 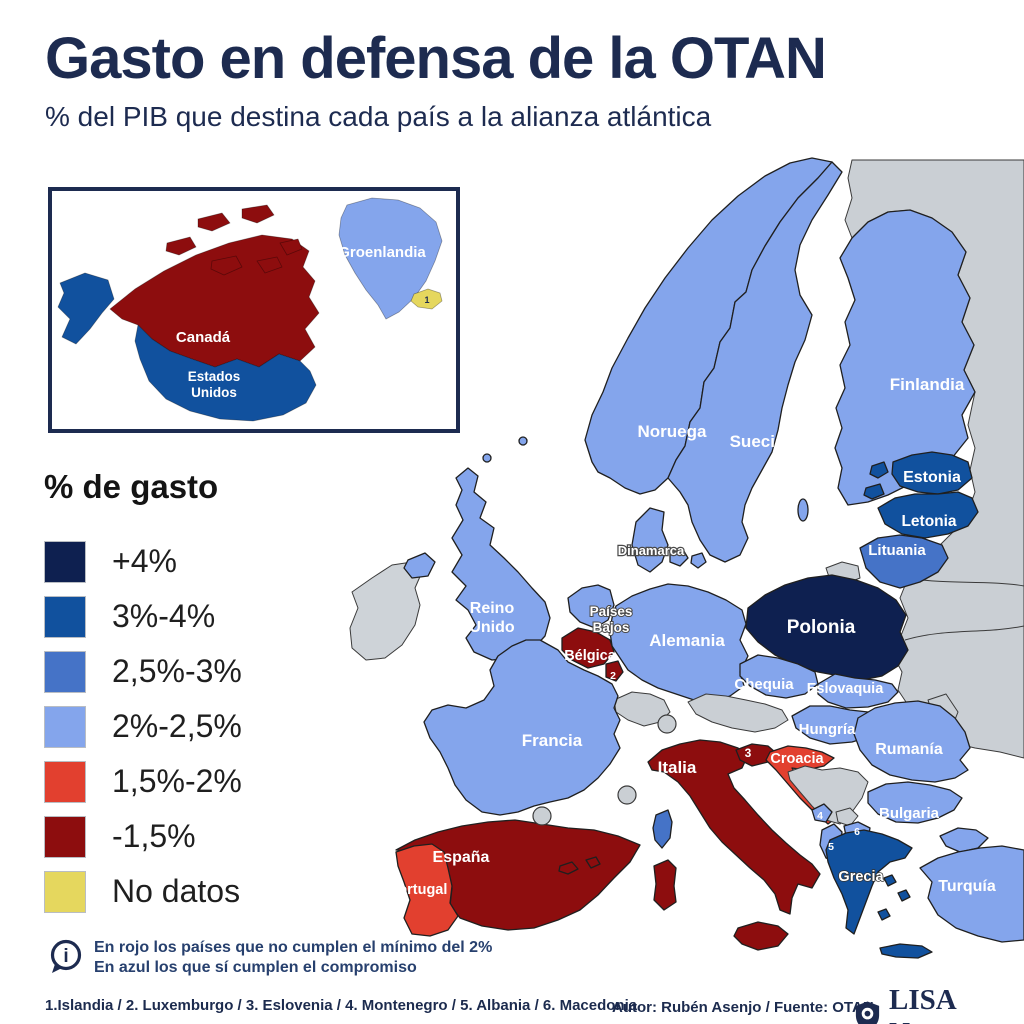 I want to click on legend-heading: % de gasto, so click(x=131, y=486).